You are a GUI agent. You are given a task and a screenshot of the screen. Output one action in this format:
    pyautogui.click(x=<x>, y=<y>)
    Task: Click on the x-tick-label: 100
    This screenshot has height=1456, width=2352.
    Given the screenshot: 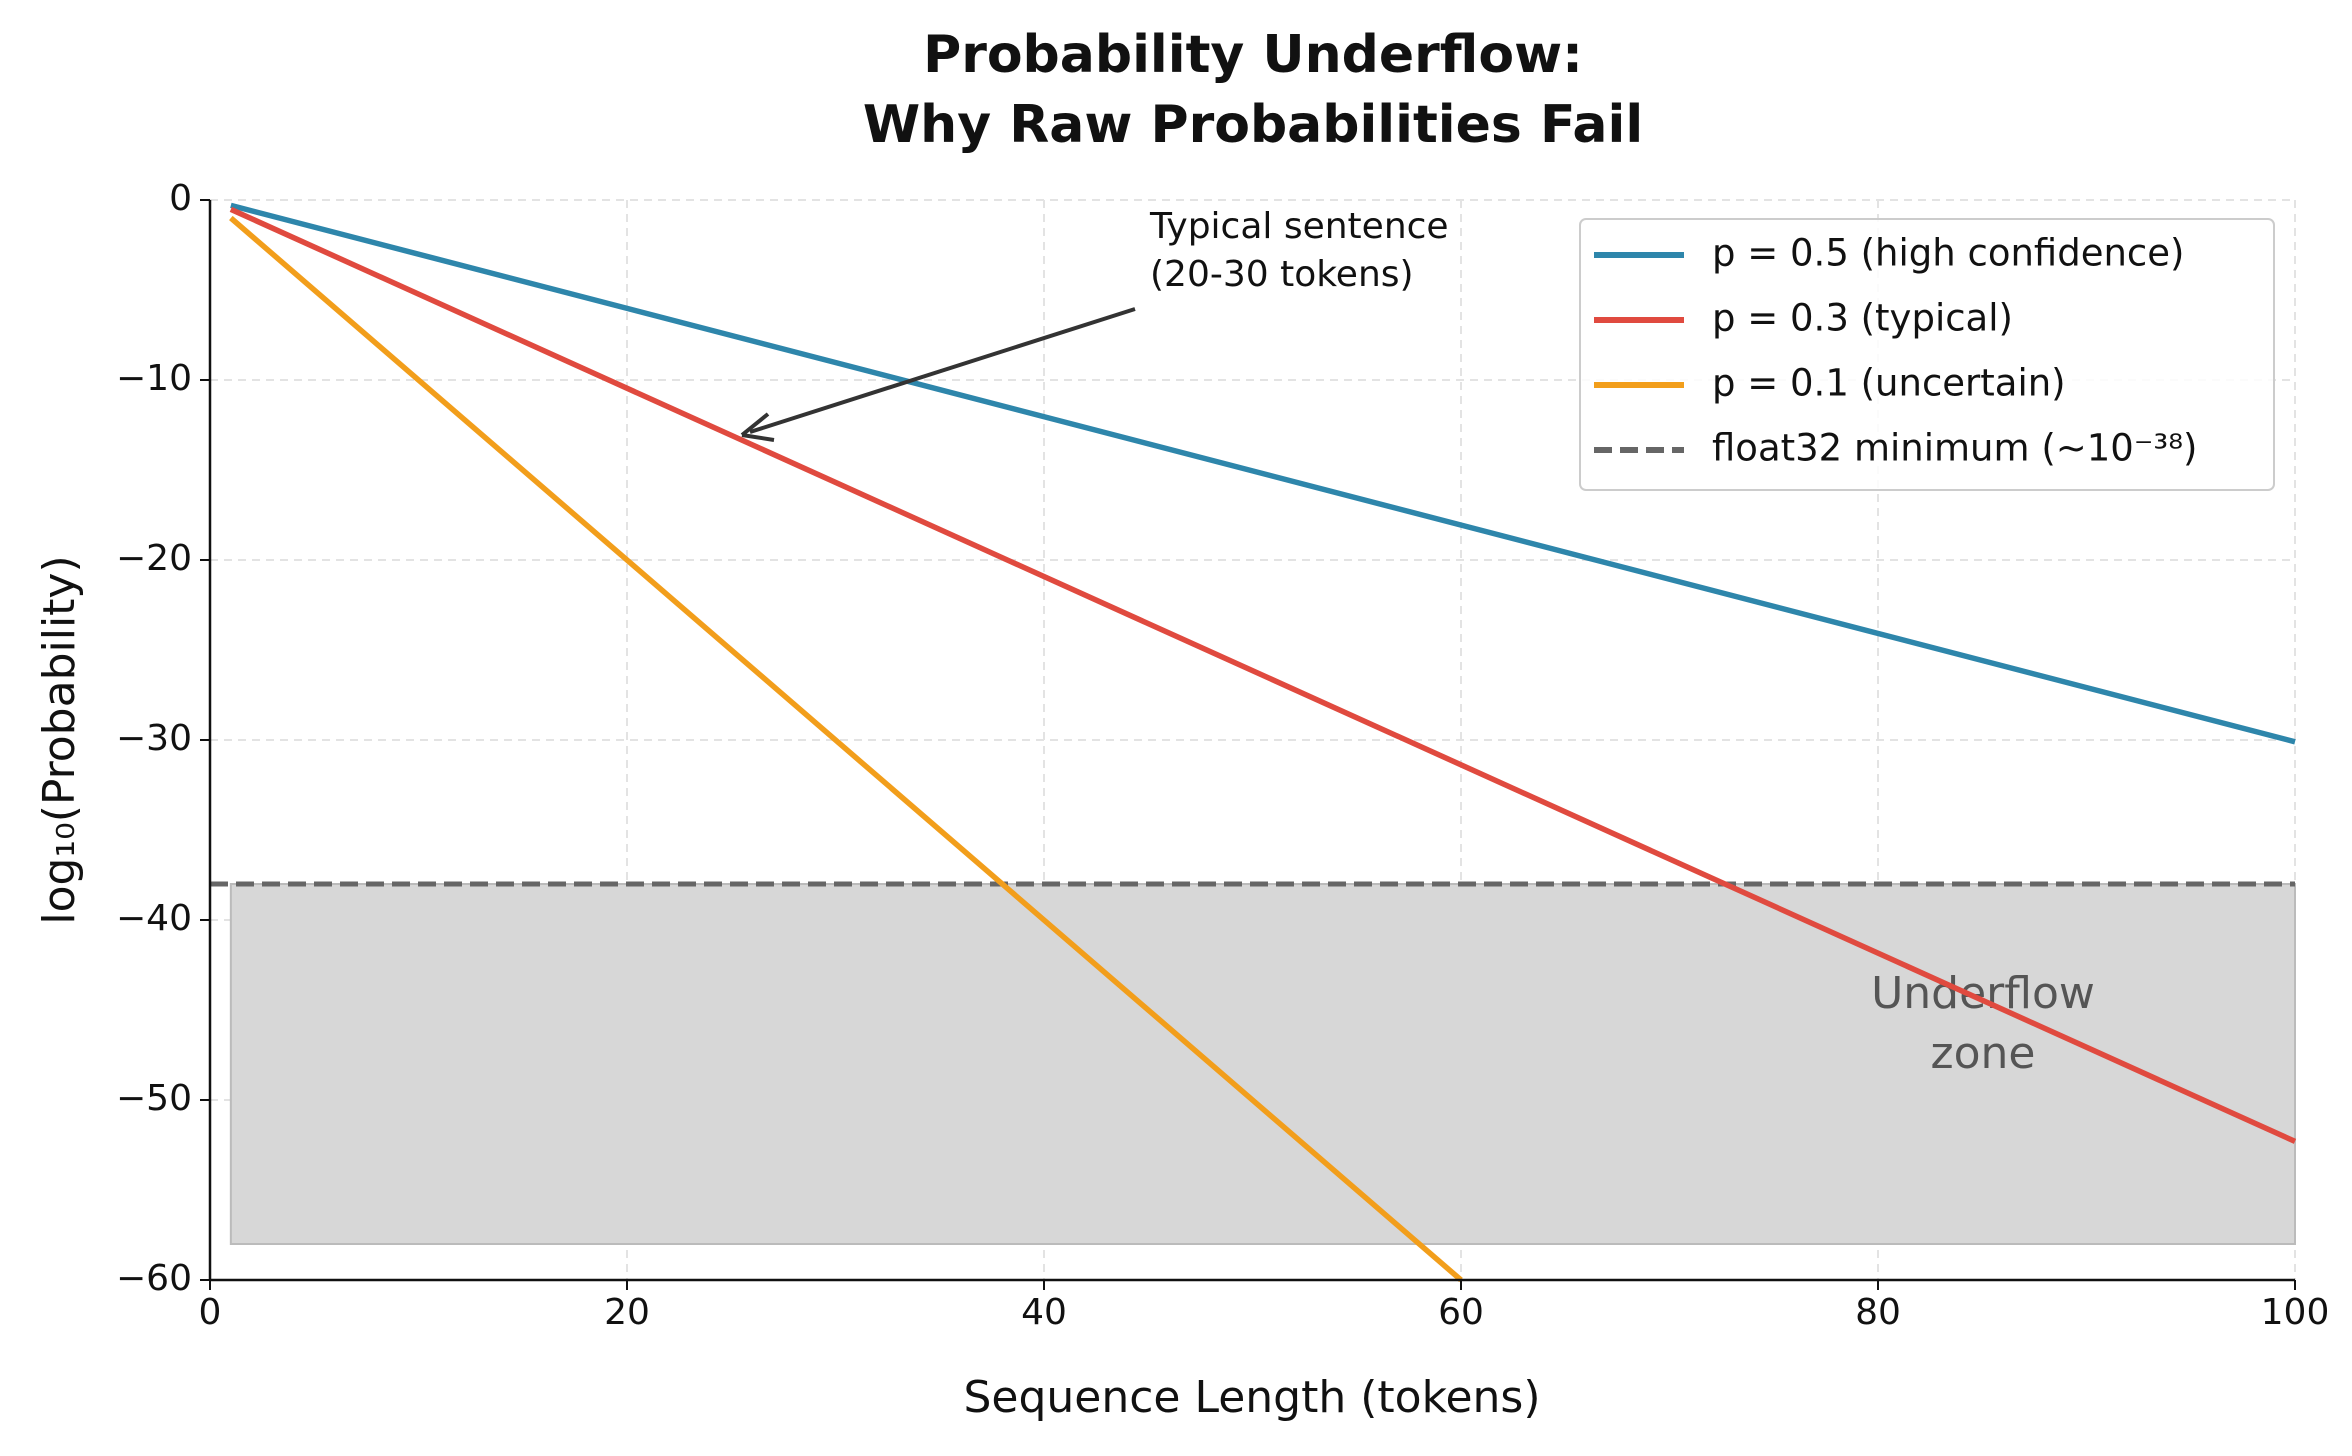 What is the action you would take?
    pyautogui.click(x=2295, y=1312)
    